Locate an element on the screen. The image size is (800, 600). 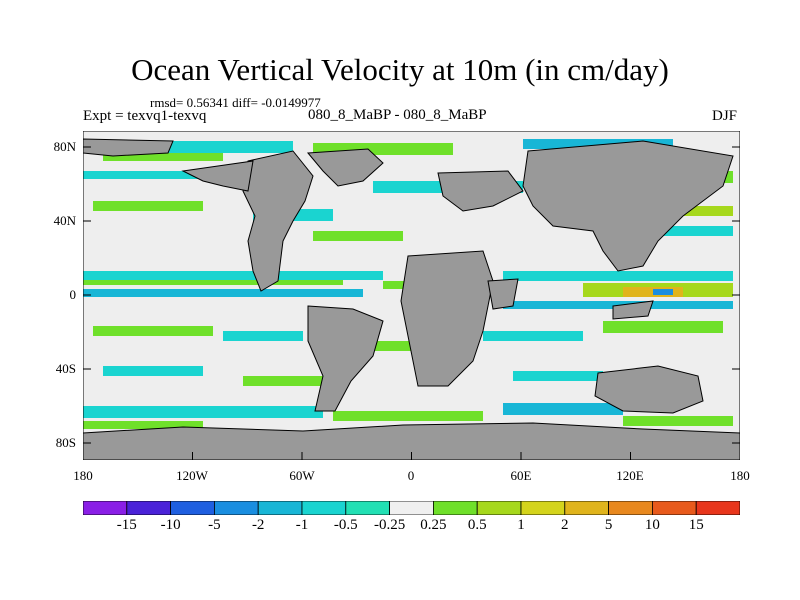
x-label-120w: 120W is located at coordinates (192, 475).